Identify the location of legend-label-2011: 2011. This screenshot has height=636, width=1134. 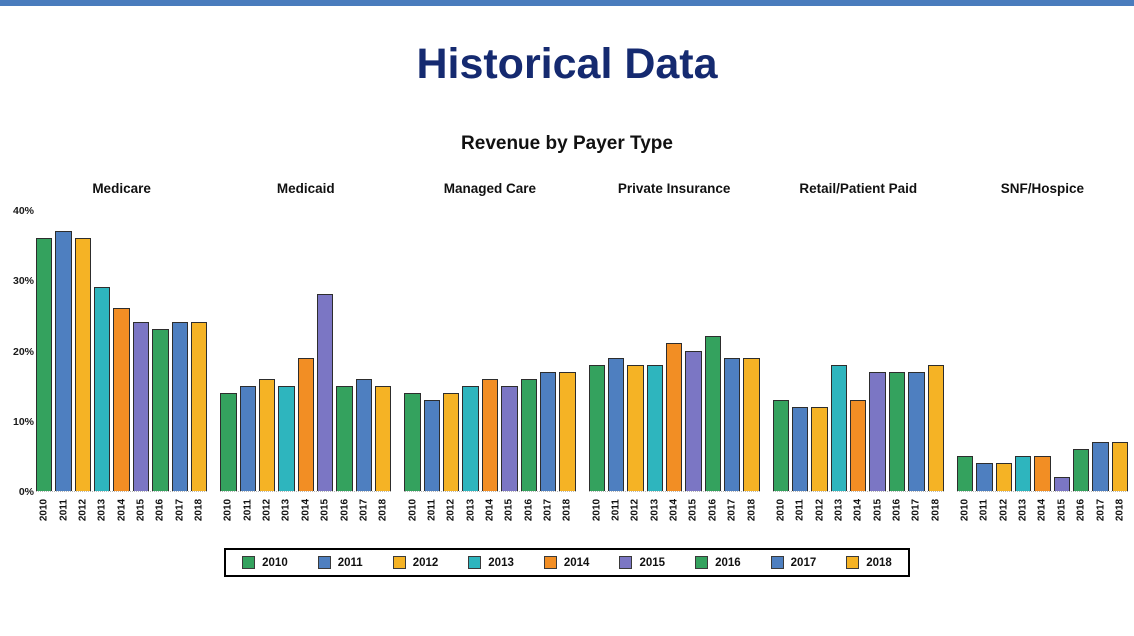
(350, 562).